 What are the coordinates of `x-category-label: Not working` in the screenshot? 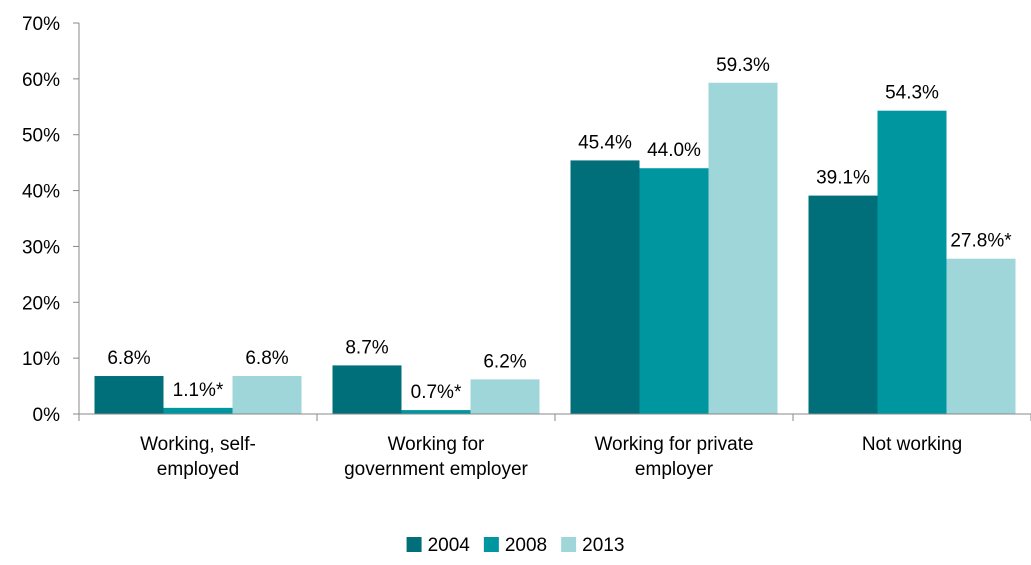 It's located at (912, 444).